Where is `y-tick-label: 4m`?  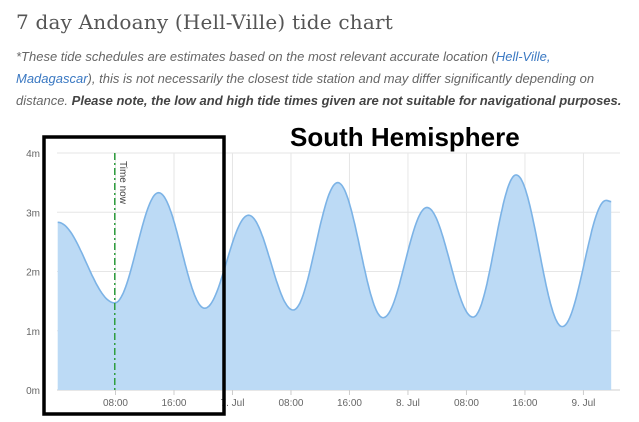
y-tick-label: 4m is located at coordinates (33, 154).